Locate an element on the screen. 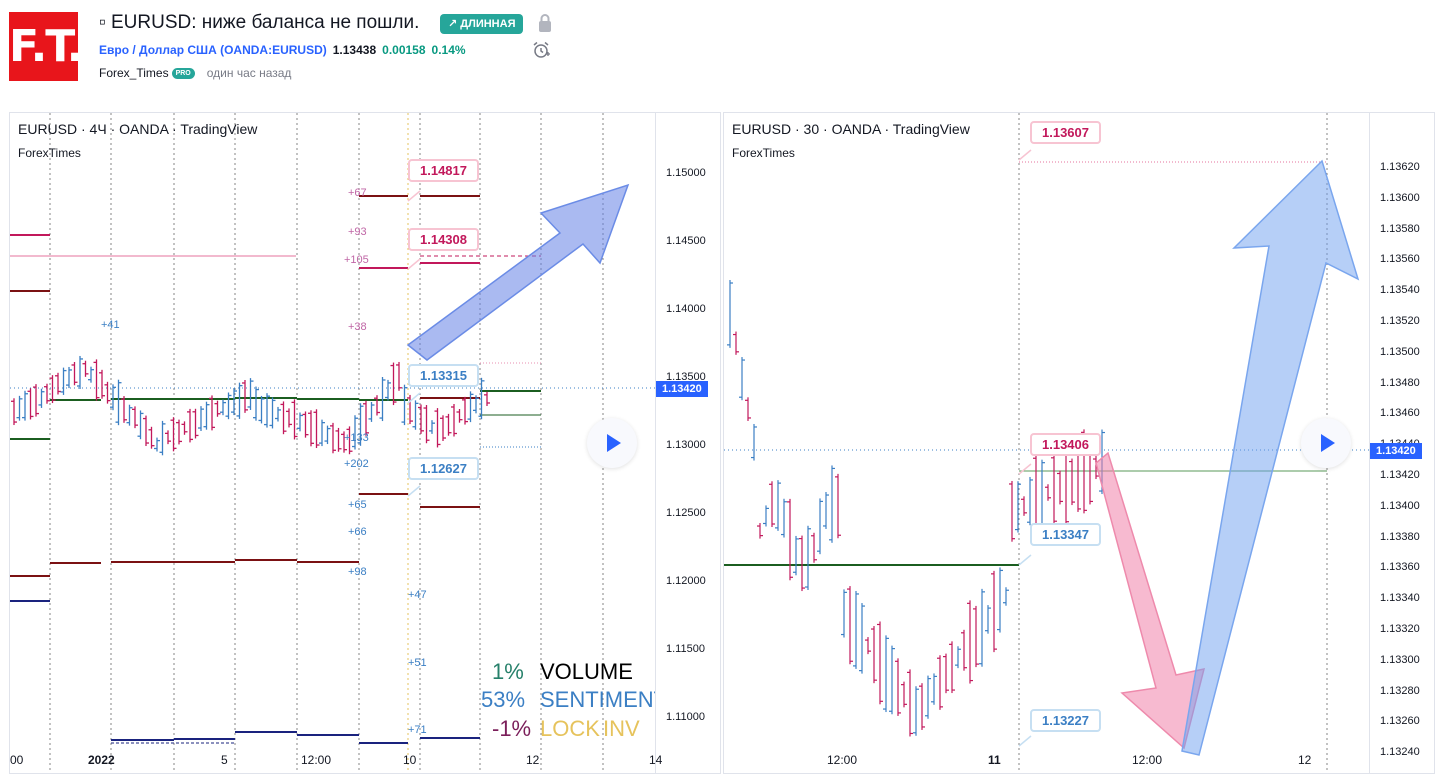 Image resolution: width=1441 pixels, height=779 pixels. symbol-change-pct: 0.14% is located at coordinates (448, 50).